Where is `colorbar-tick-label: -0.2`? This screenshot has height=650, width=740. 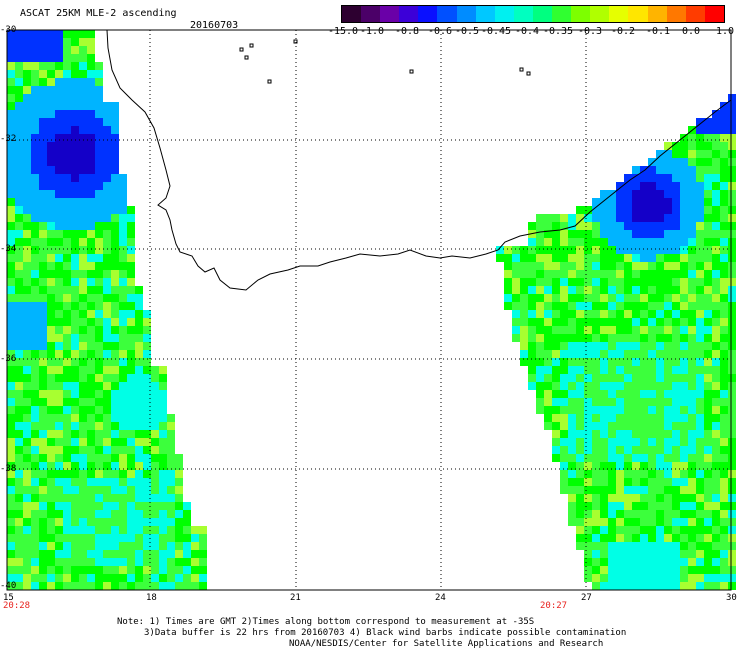
colorbar-tick-label: -0.2 is located at coordinates (623, 31).